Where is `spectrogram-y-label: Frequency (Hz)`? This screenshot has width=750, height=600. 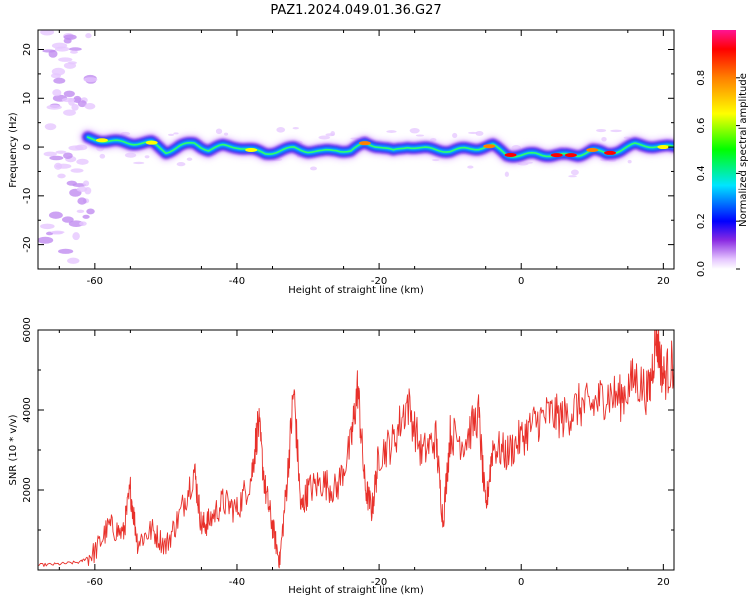
spectrogram-y-label: Frequency (Hz) is located at coordinates (13, 150).